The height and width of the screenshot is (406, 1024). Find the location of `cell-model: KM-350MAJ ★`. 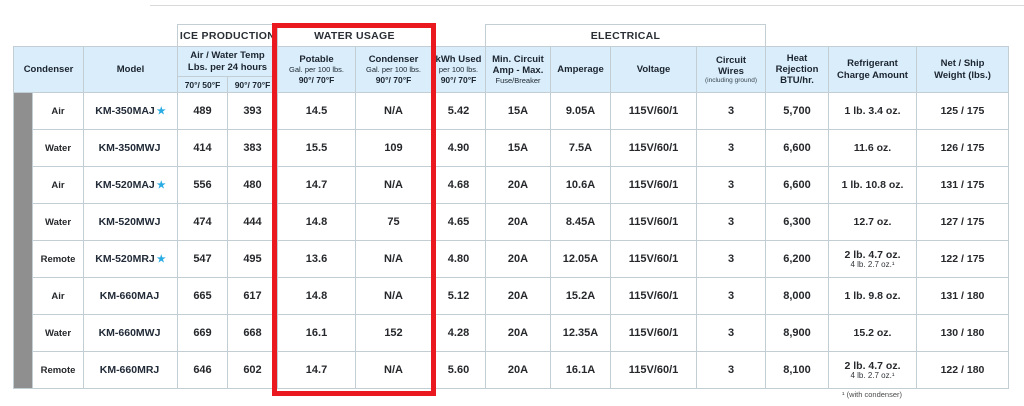

cell-model: KM-350MAJ ★ is located at coordinates (130, 111).